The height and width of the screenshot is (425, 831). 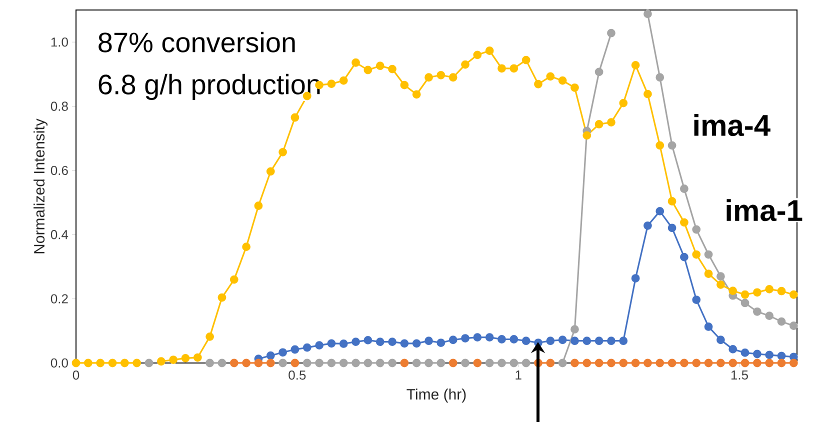 I want to click on x-axis-title: Time (hr), so click(x=436, y=395).